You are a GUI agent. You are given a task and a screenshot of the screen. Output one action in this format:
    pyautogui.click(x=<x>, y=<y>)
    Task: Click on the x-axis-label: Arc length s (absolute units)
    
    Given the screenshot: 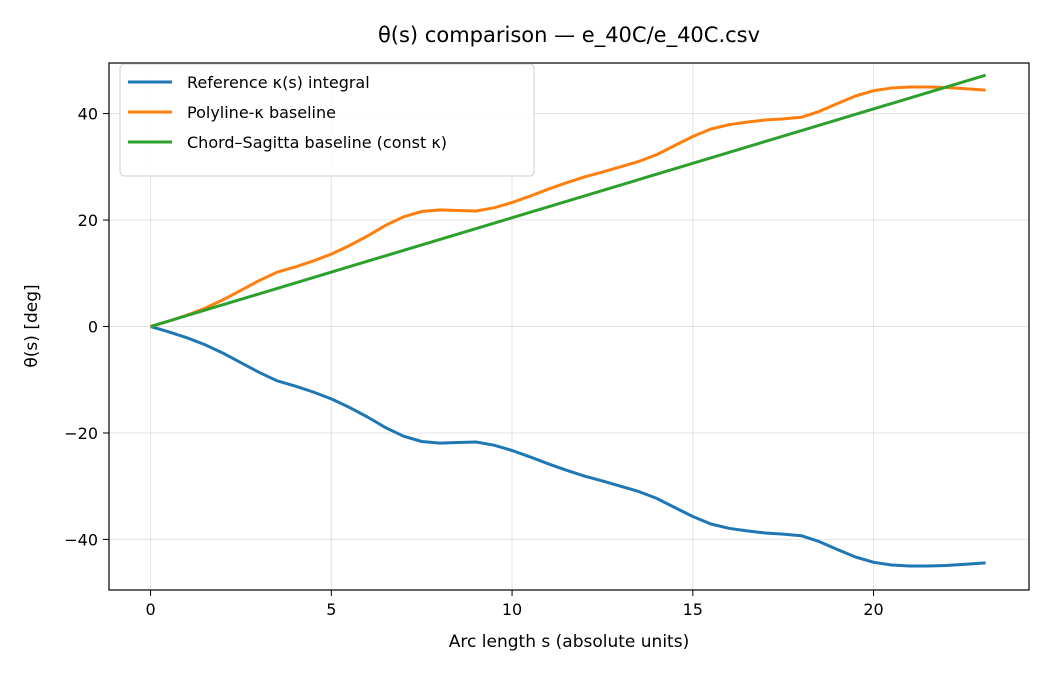 What is the action you would take?
    pyautogui.click(x=569, y=642)
    